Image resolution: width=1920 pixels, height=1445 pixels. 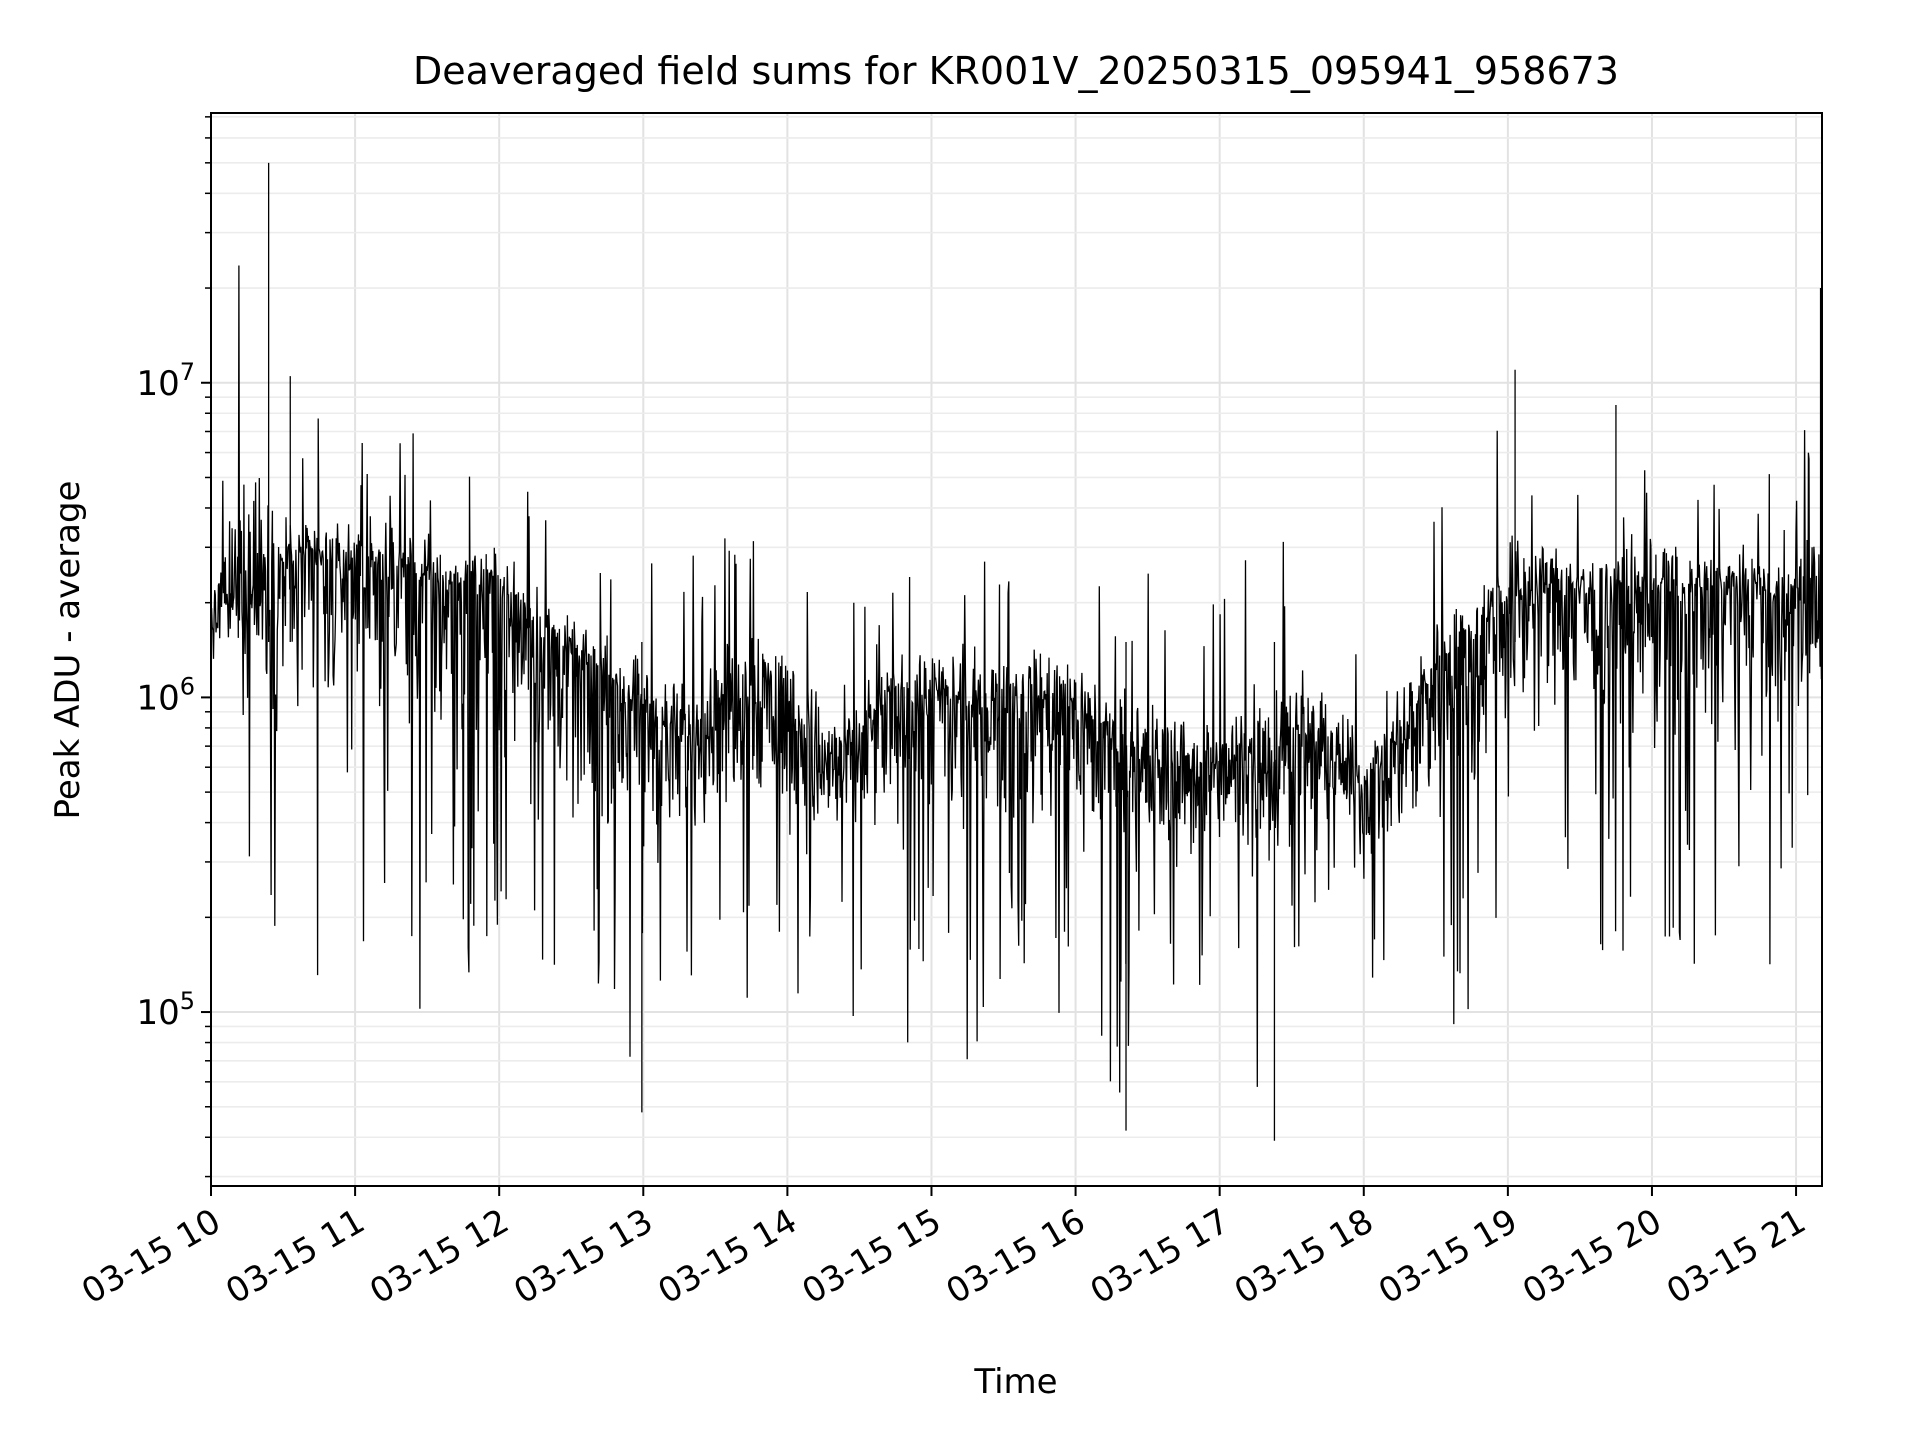 What do you see at coordinates (165, 1010) in the screenshot?
I see `y-tick-label: 10⁵` at bounding box center [165, 1010].